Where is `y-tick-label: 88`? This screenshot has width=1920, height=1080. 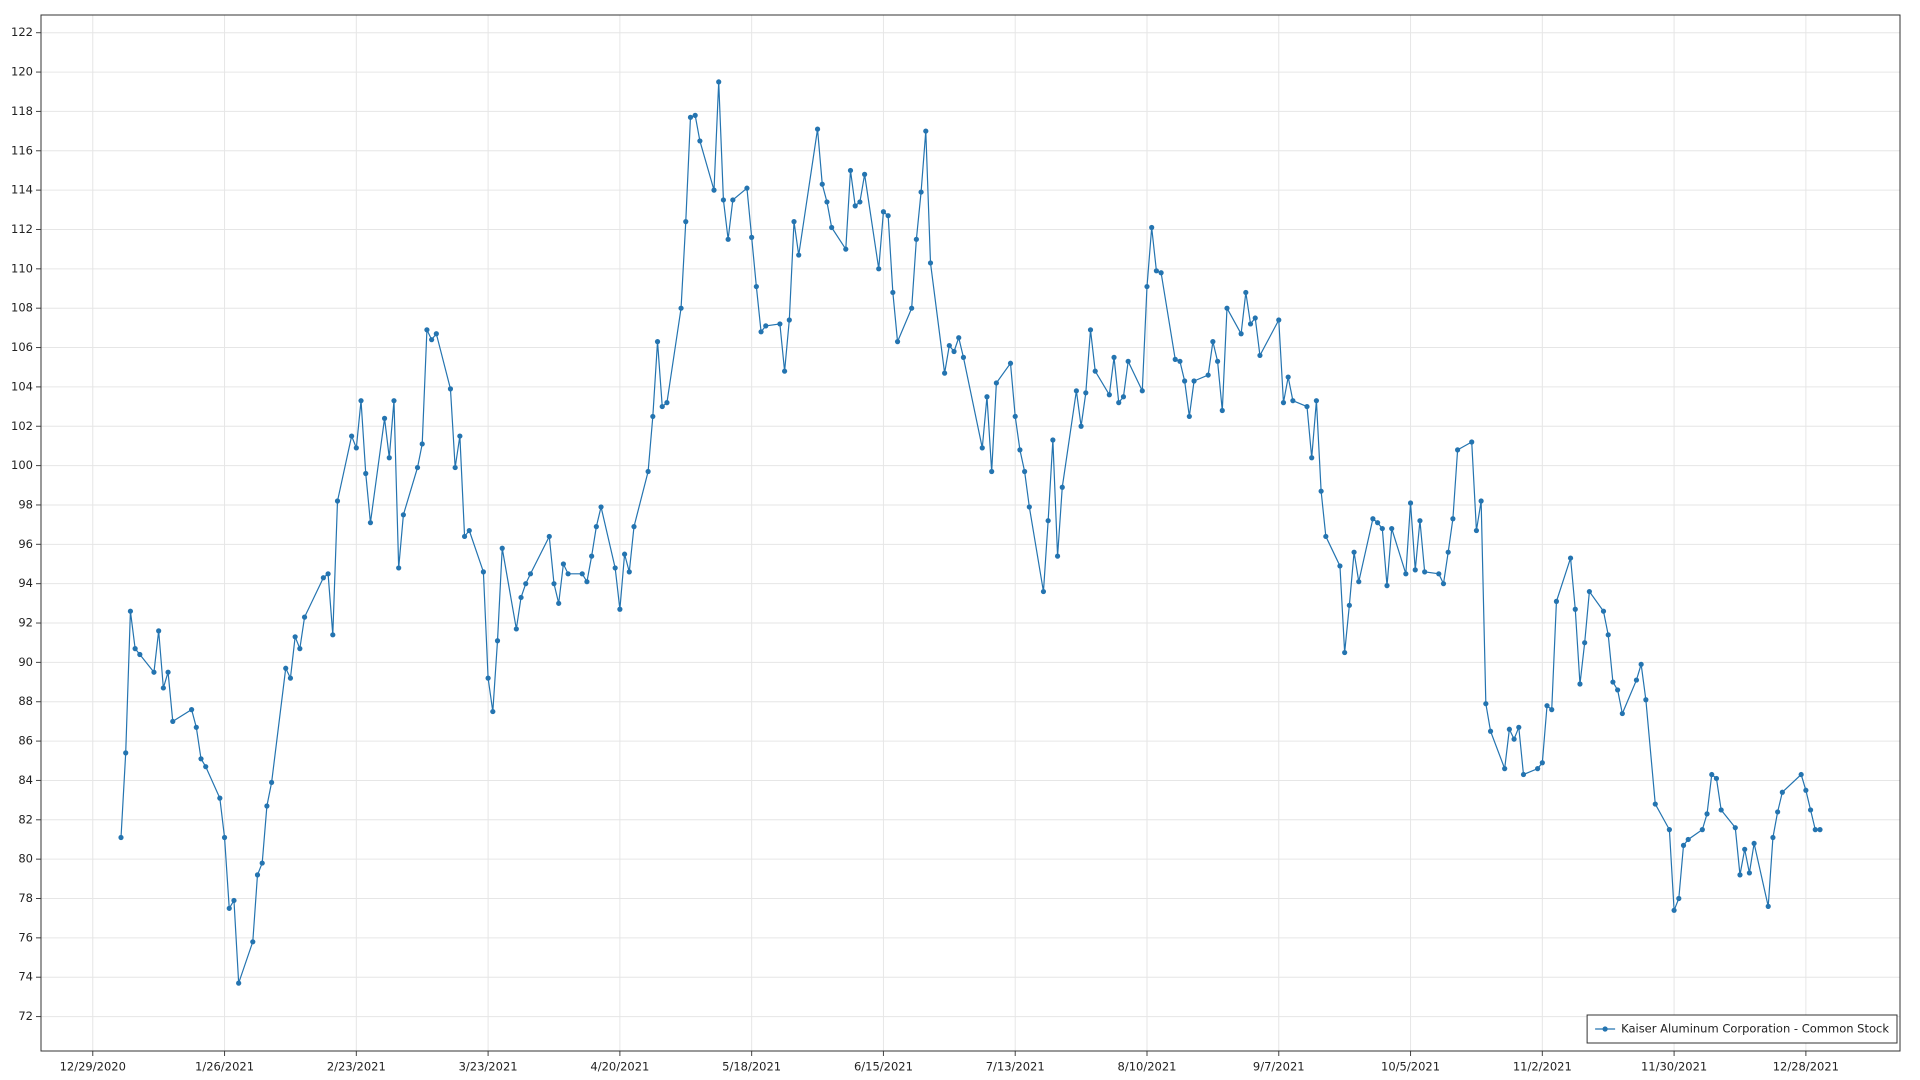 y-tick-label: 88 is located at coordinates (25, 701).